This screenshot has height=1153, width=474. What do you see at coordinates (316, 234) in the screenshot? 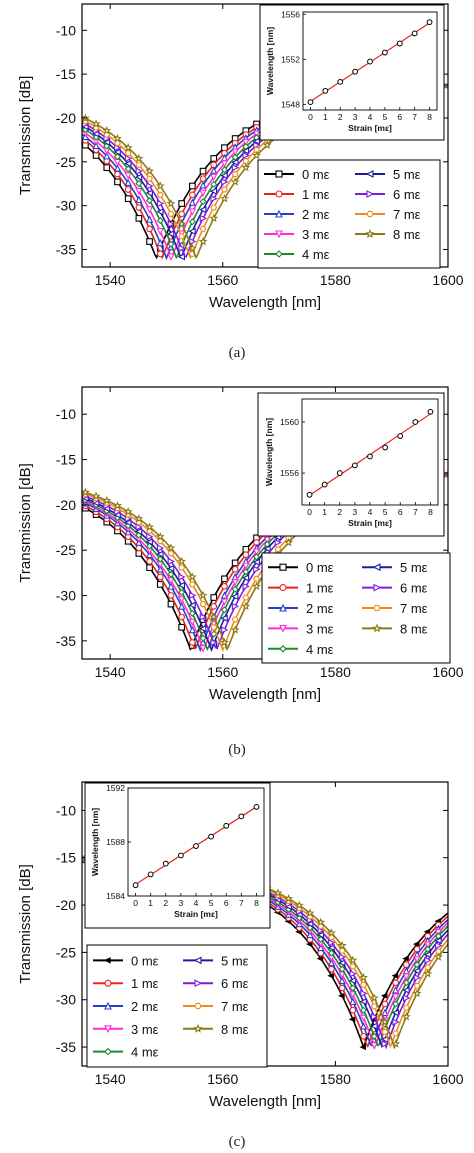
I see `legend-label: 3 mε` at bounding box center [316, 234].